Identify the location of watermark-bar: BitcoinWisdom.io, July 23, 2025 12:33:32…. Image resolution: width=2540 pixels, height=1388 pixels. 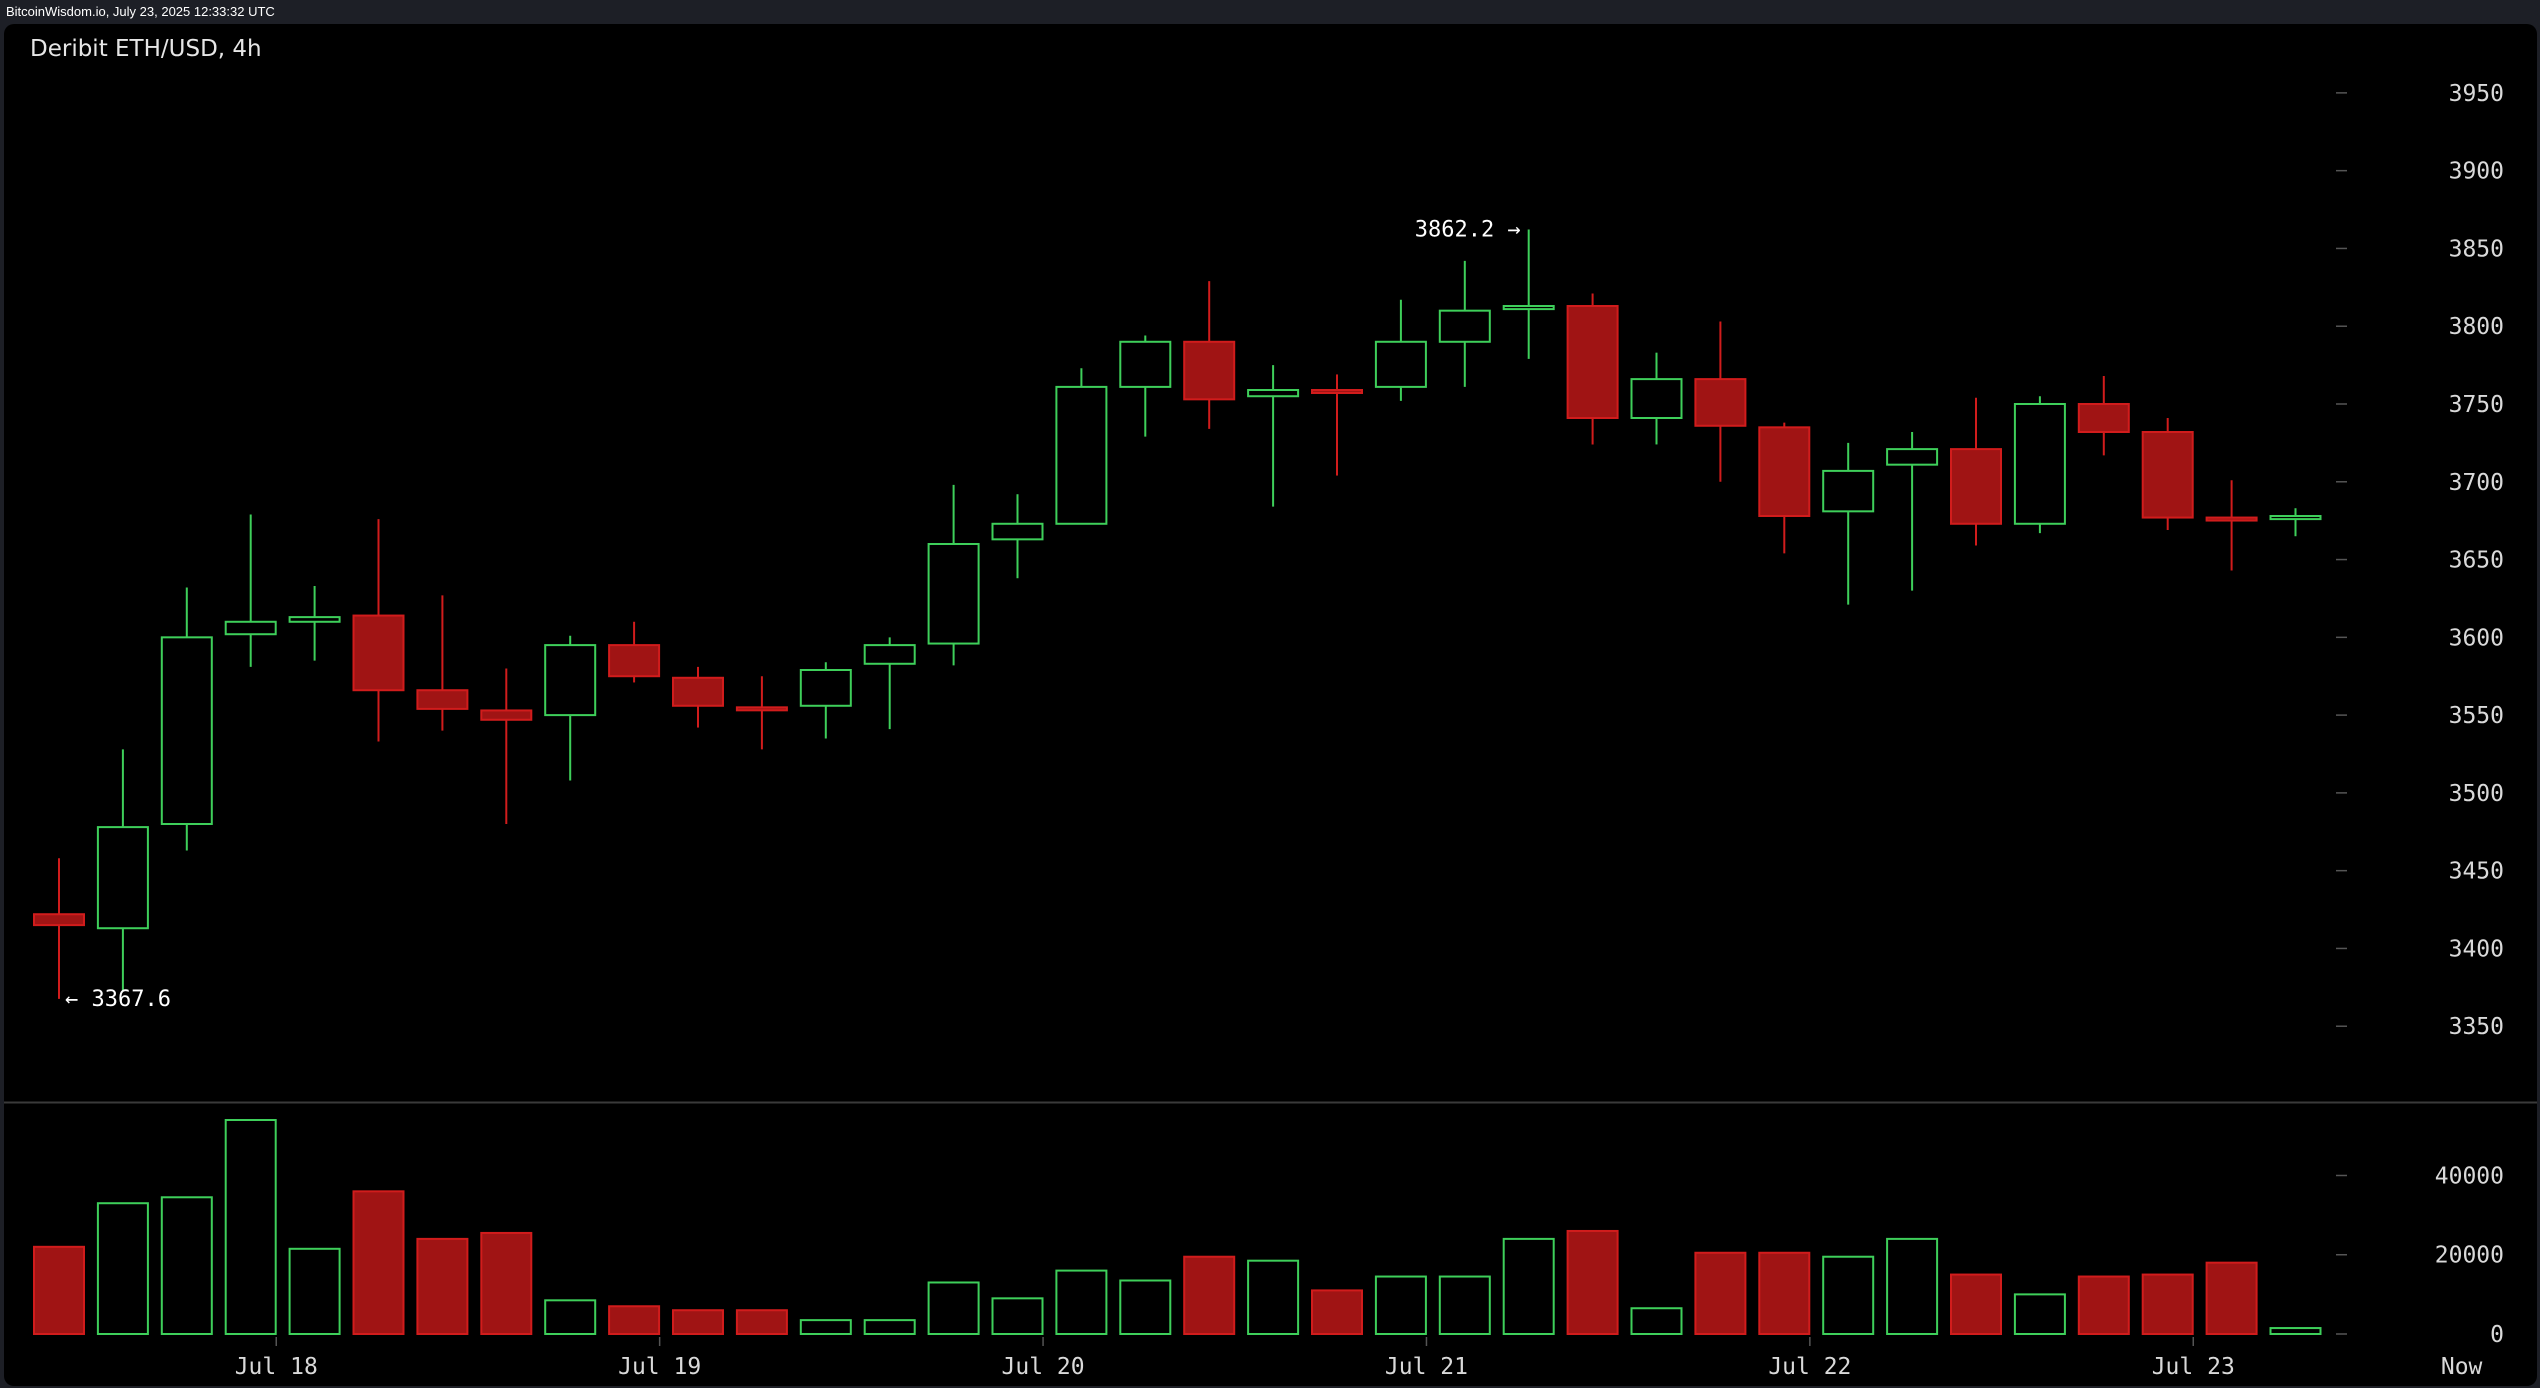
(1270, 12).